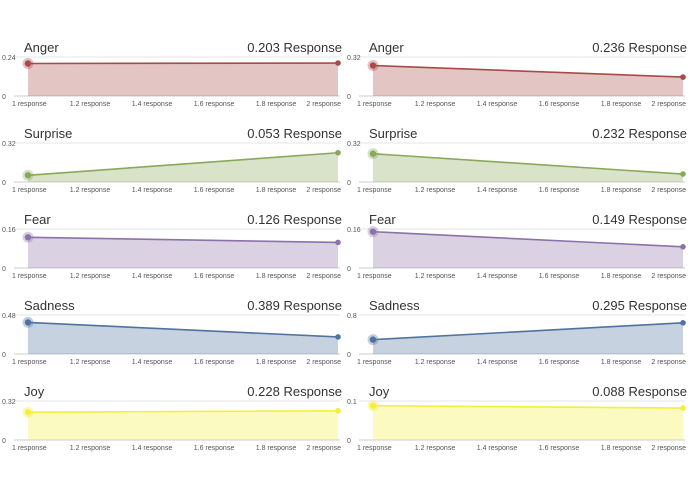 The image size is (695, 494). I want to click on chart-value-number: 0.088, so click(608, 391).